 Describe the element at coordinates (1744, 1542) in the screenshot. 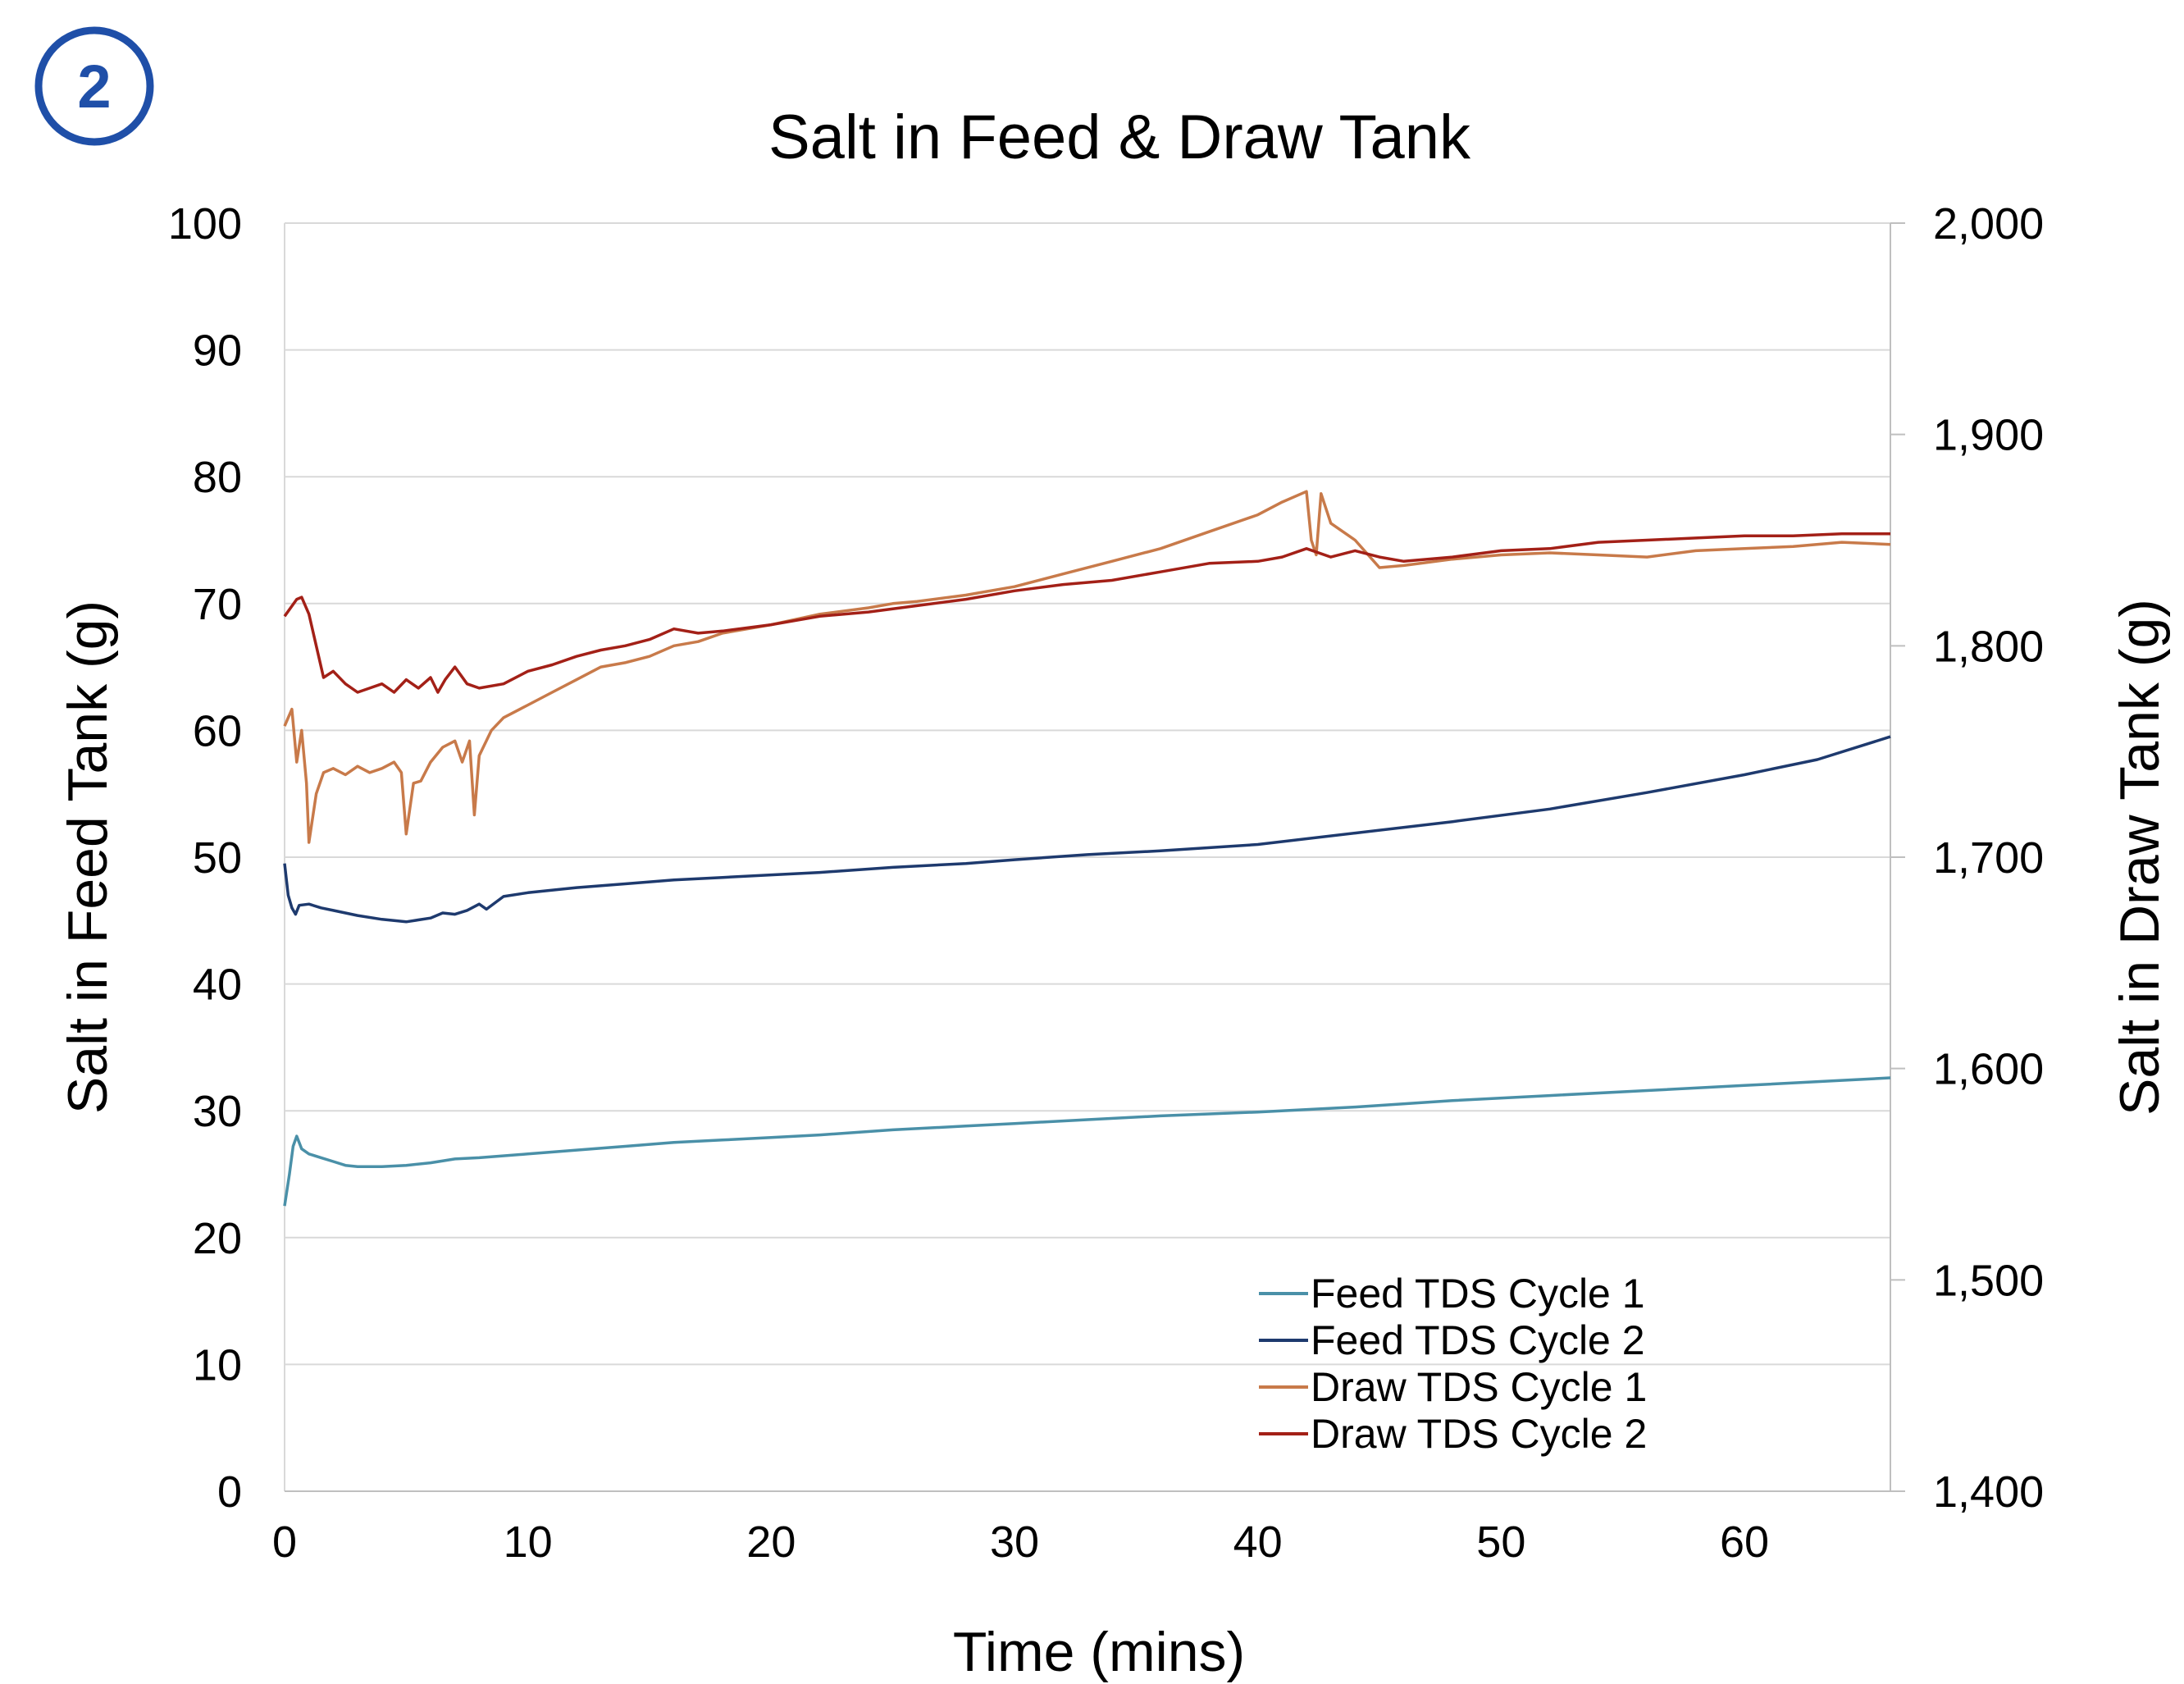

I see `x-tick-label: 60` at that location.